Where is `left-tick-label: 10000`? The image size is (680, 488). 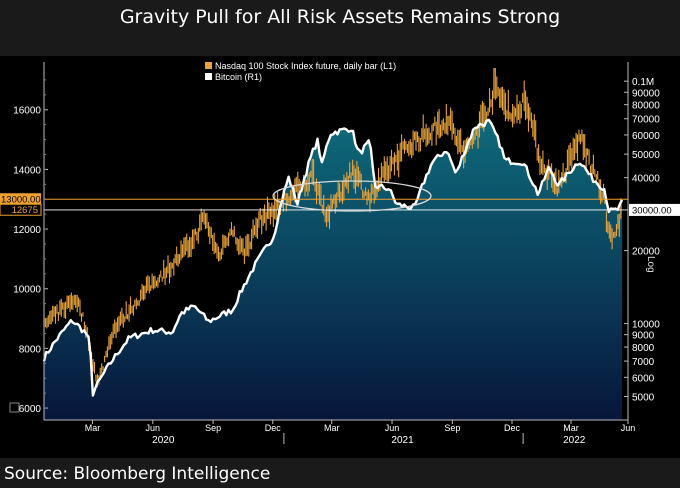 left-tick-label: 10000 is located at coordinates (27, 290).